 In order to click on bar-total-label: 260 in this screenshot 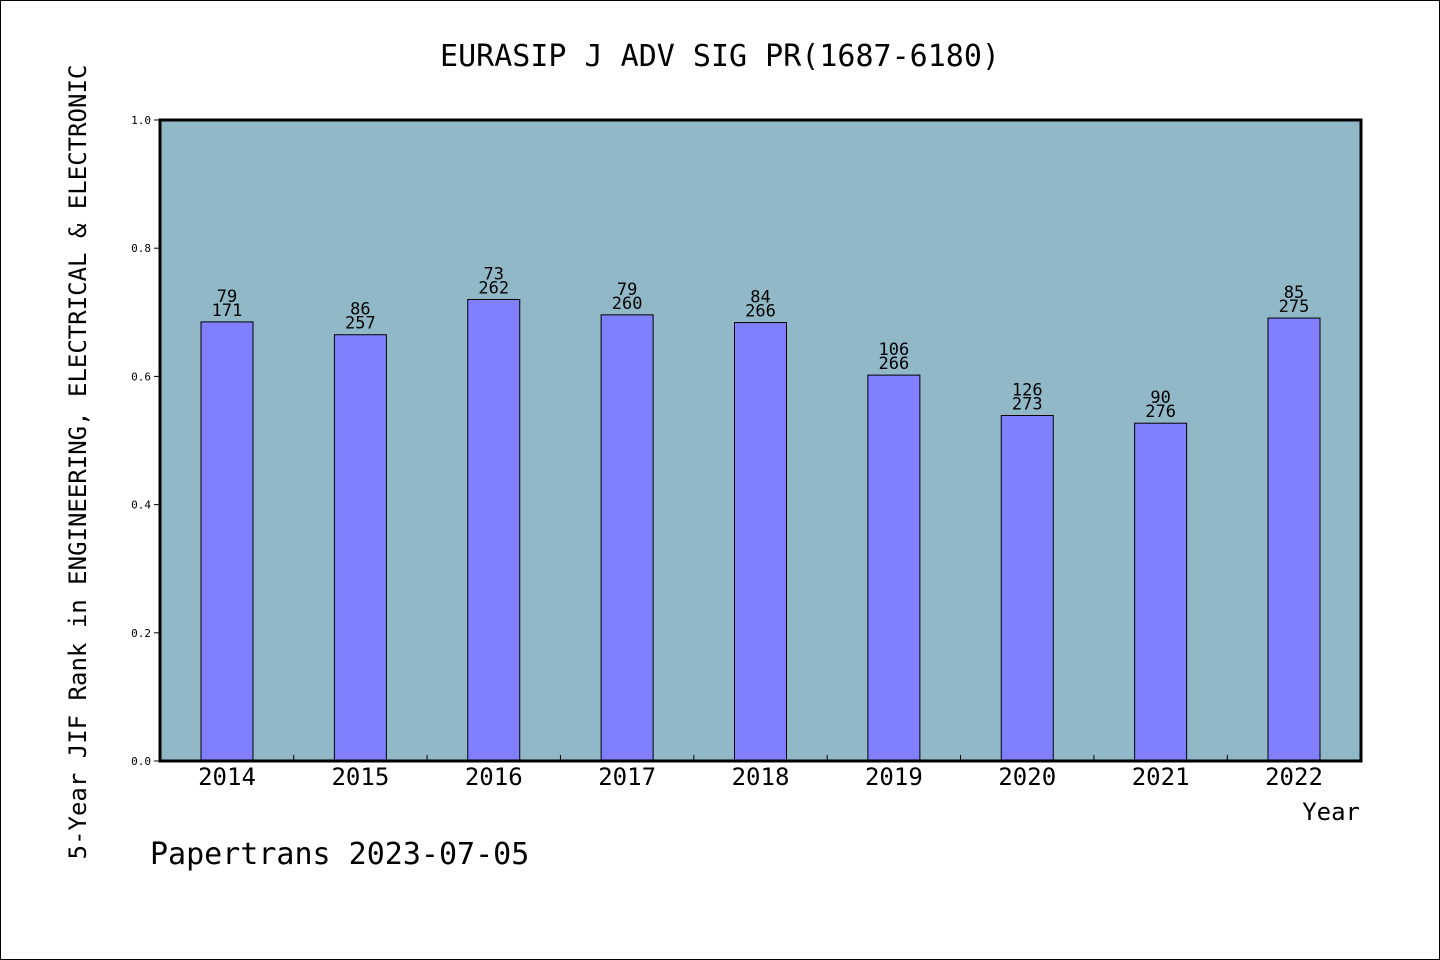, I will do `click(627, 304)`.